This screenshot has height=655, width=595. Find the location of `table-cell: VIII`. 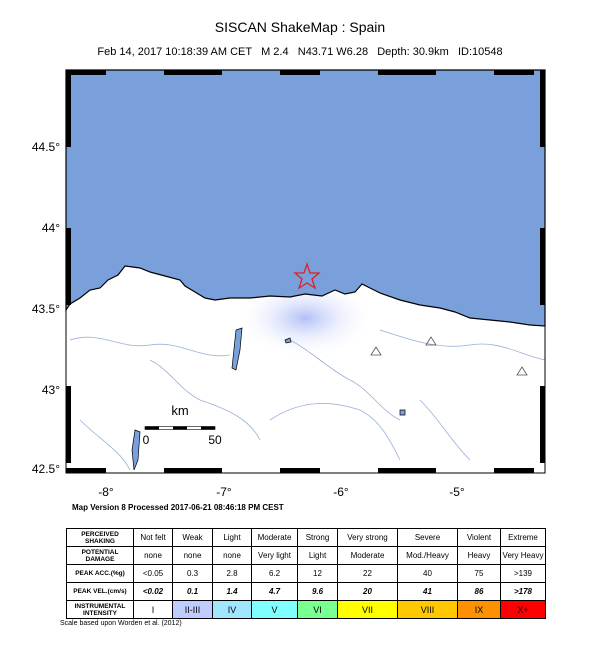

table-cell: VIII is located at coordinates (427, 609).